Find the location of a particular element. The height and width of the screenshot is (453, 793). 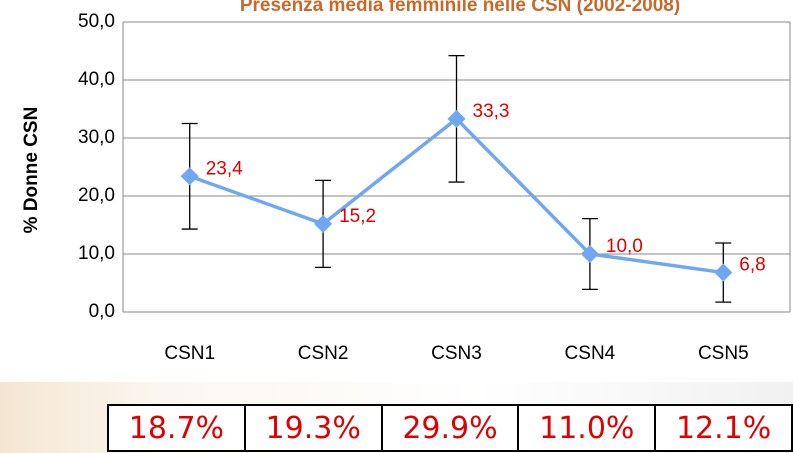

x-tick-label: CSN3 is located at coordinates (456, 353).